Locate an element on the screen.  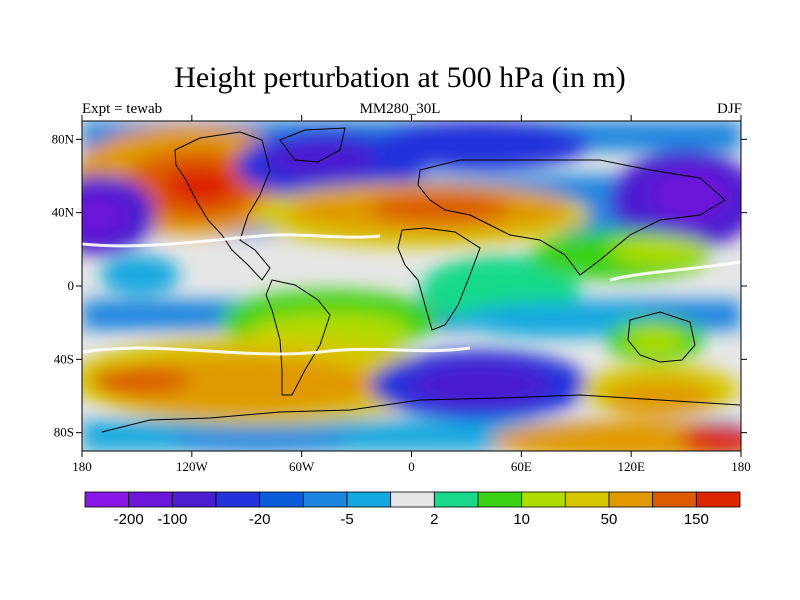
lat-tick-label: 80S is located at coordinates (64, 432).